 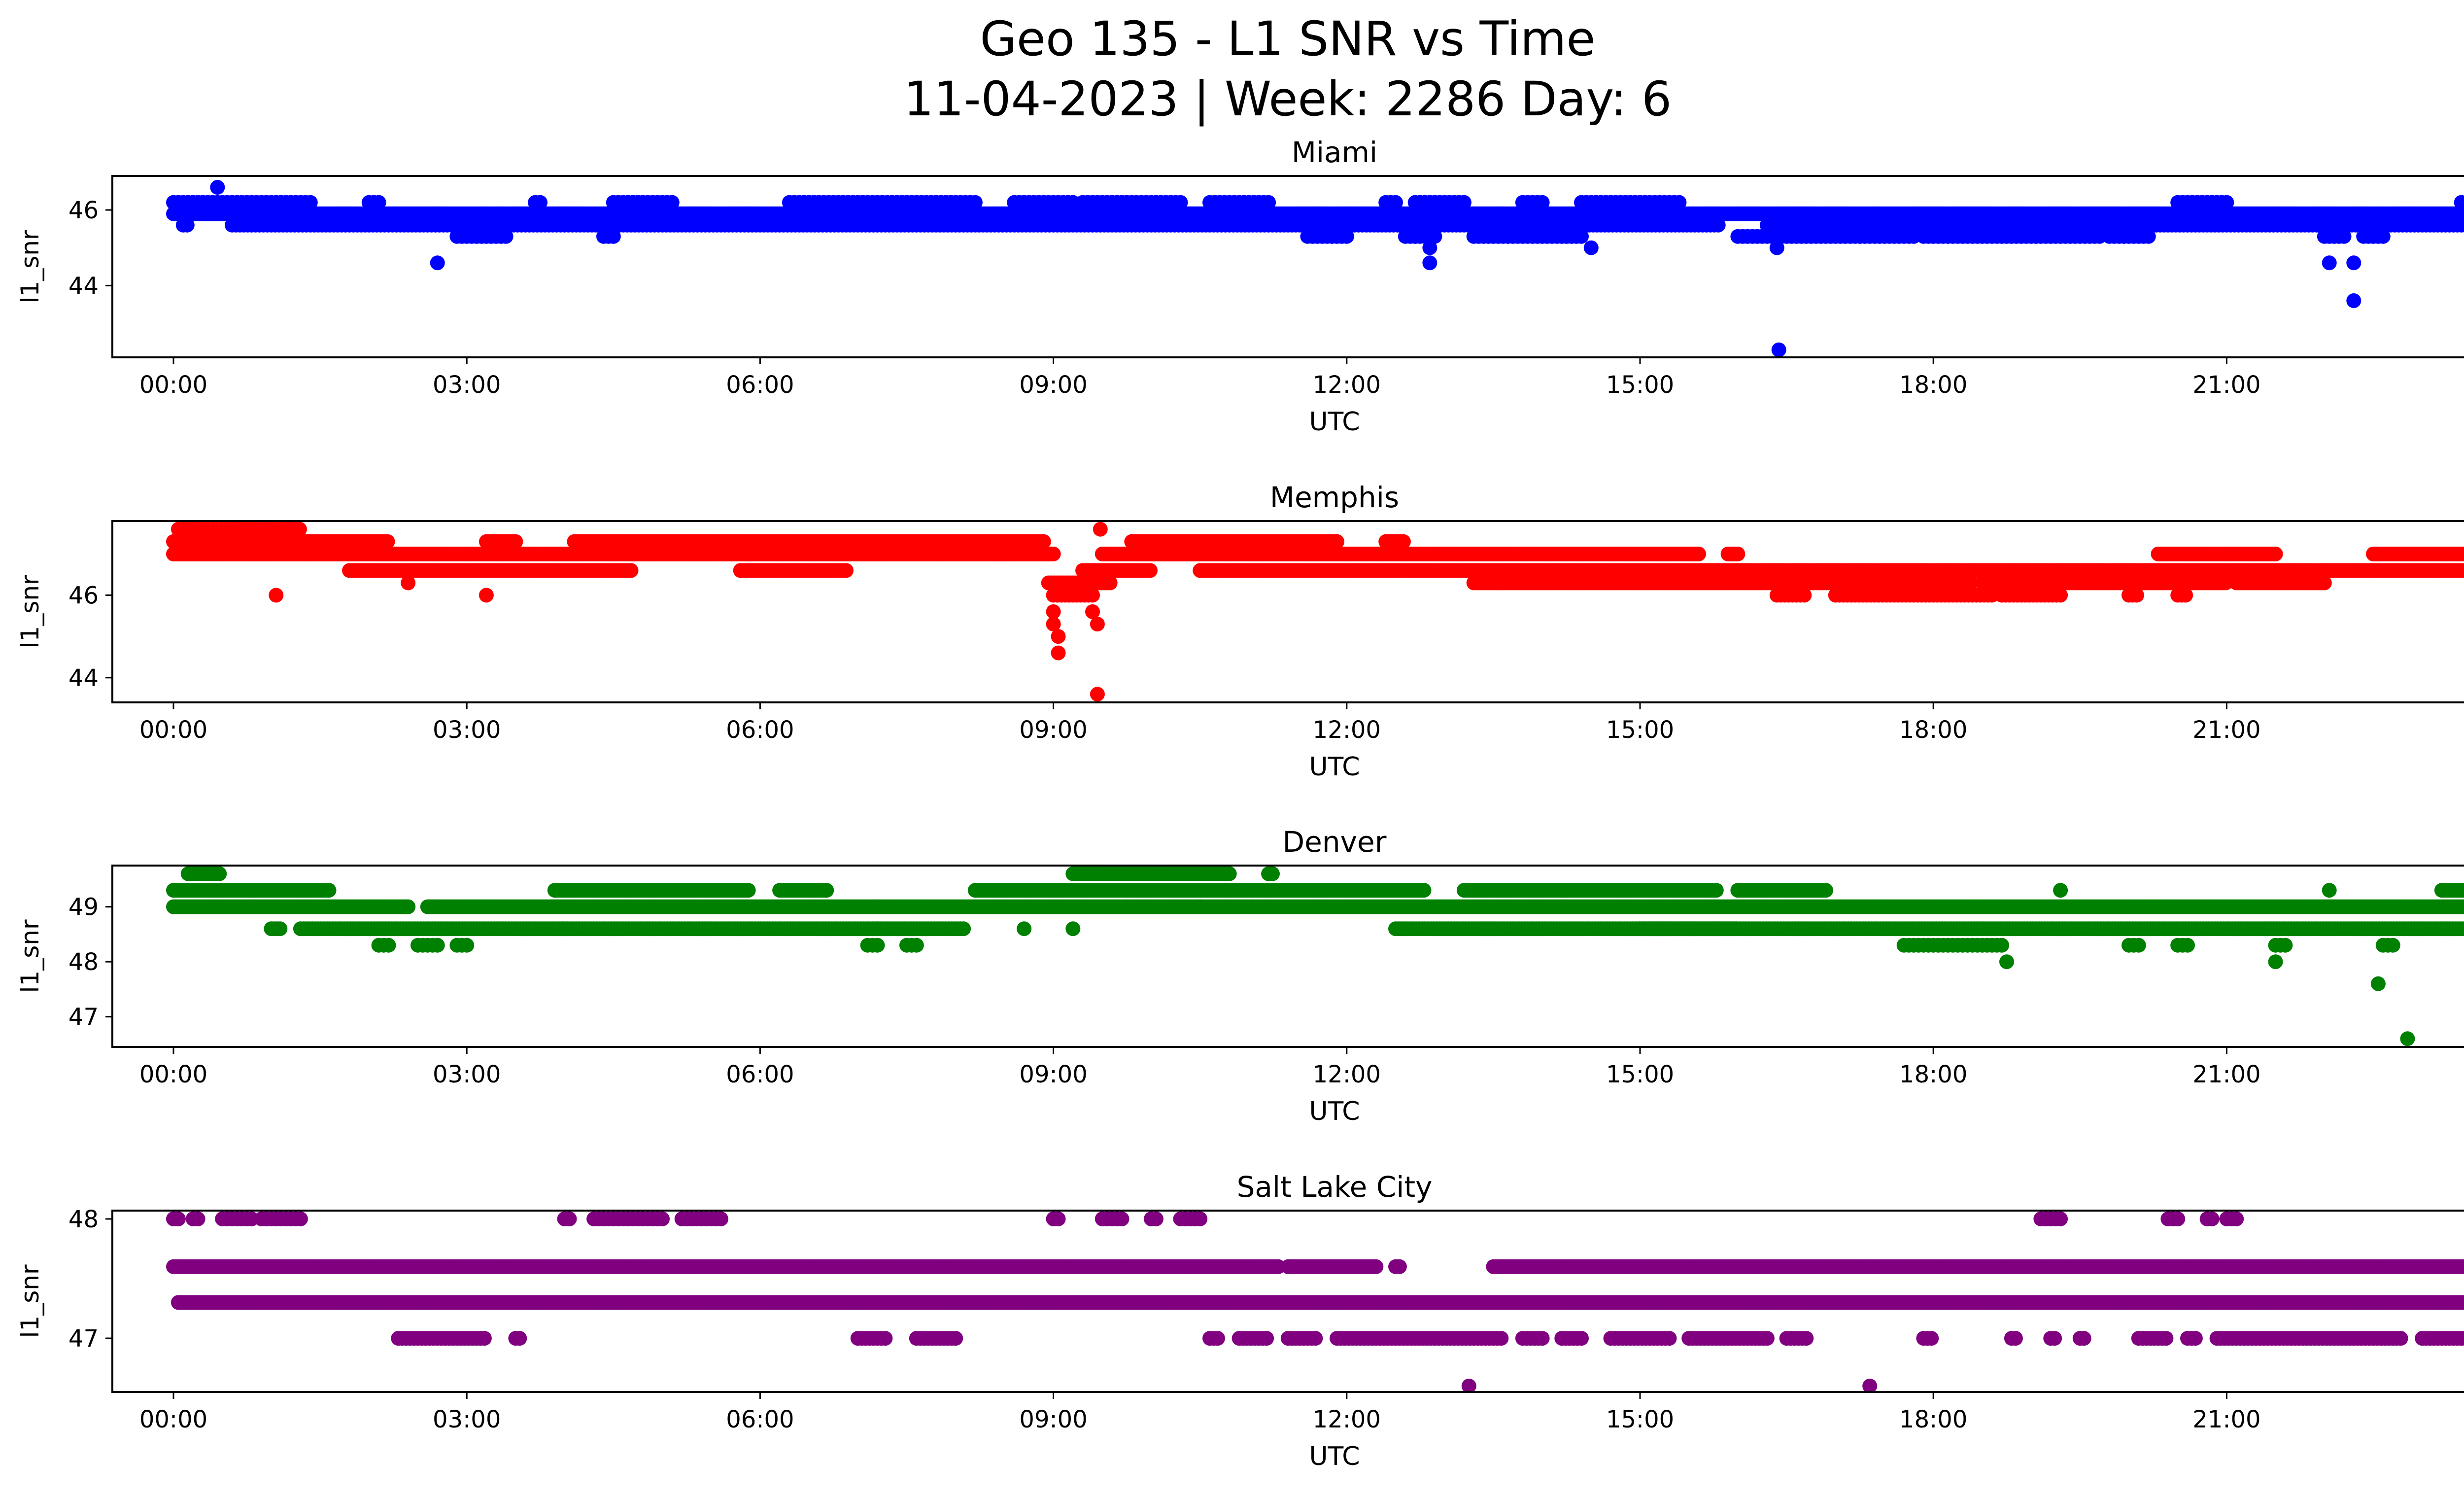 I want to click on figure-title-line1: Geo 135 - L1 SNR vs Time, so click(x=1288, y=39).